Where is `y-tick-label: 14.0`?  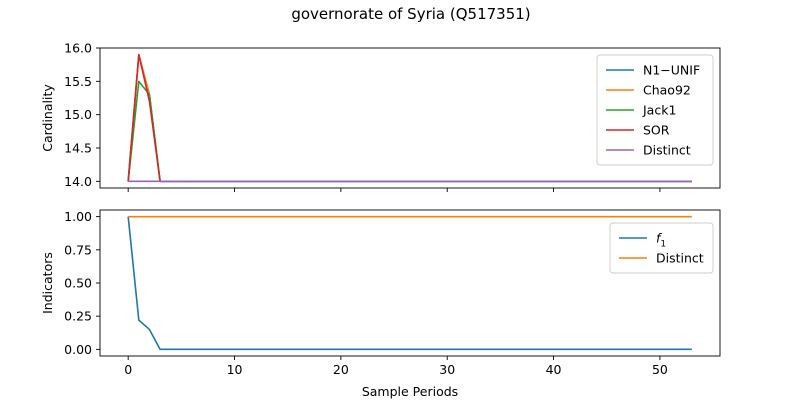
y-tick-label: 14.0 is located at coordinates (78, 181).